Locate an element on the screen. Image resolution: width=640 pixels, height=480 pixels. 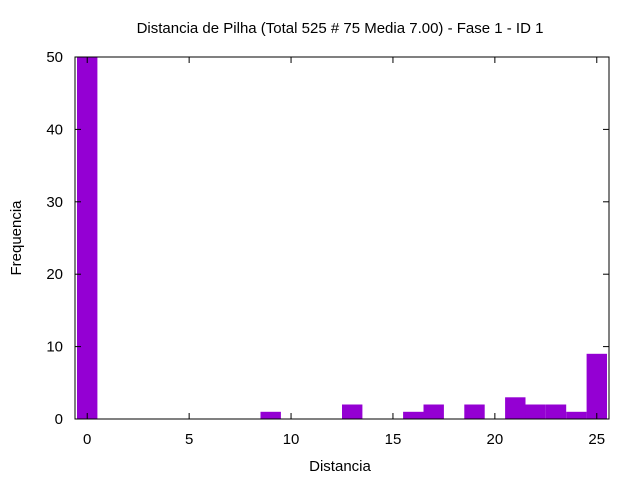
x-tick-label-25: 25 is located at coordinates (596, 439).